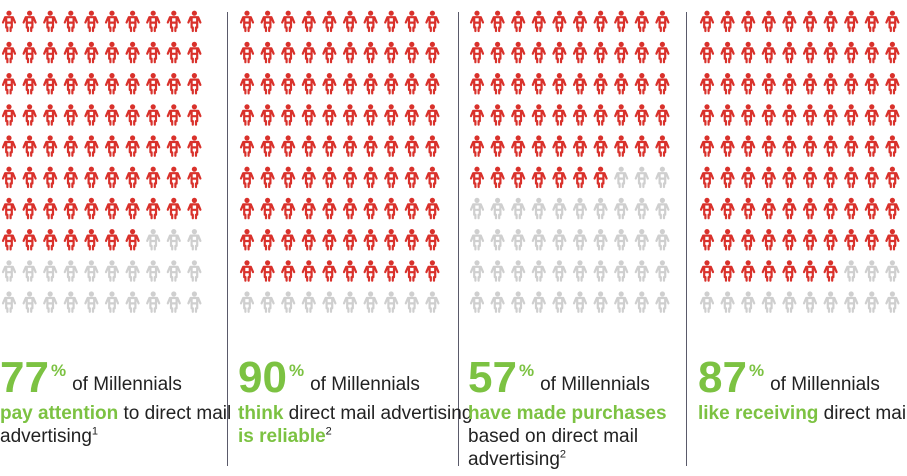  What do you see at coordinates (127, 384) in the screenshot?
I see `of-millennials-label: of Millennials` at bounding box center [127, 384].